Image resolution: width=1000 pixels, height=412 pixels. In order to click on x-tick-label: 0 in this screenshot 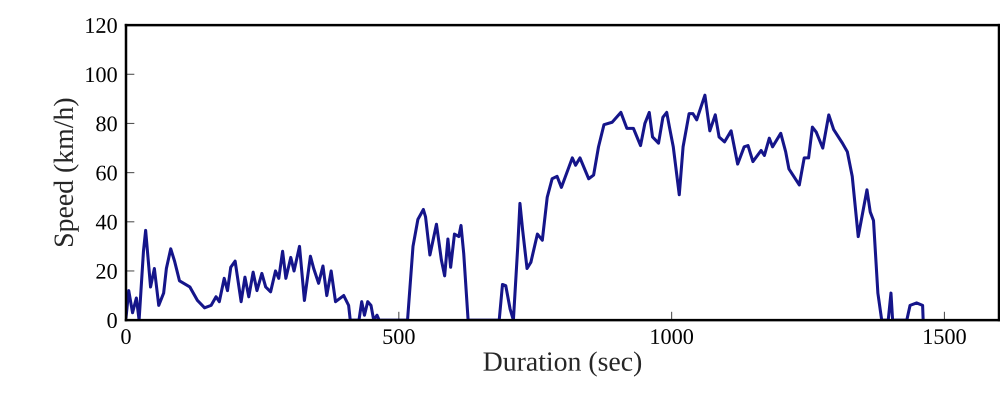, I will do `click(126, 336)`.